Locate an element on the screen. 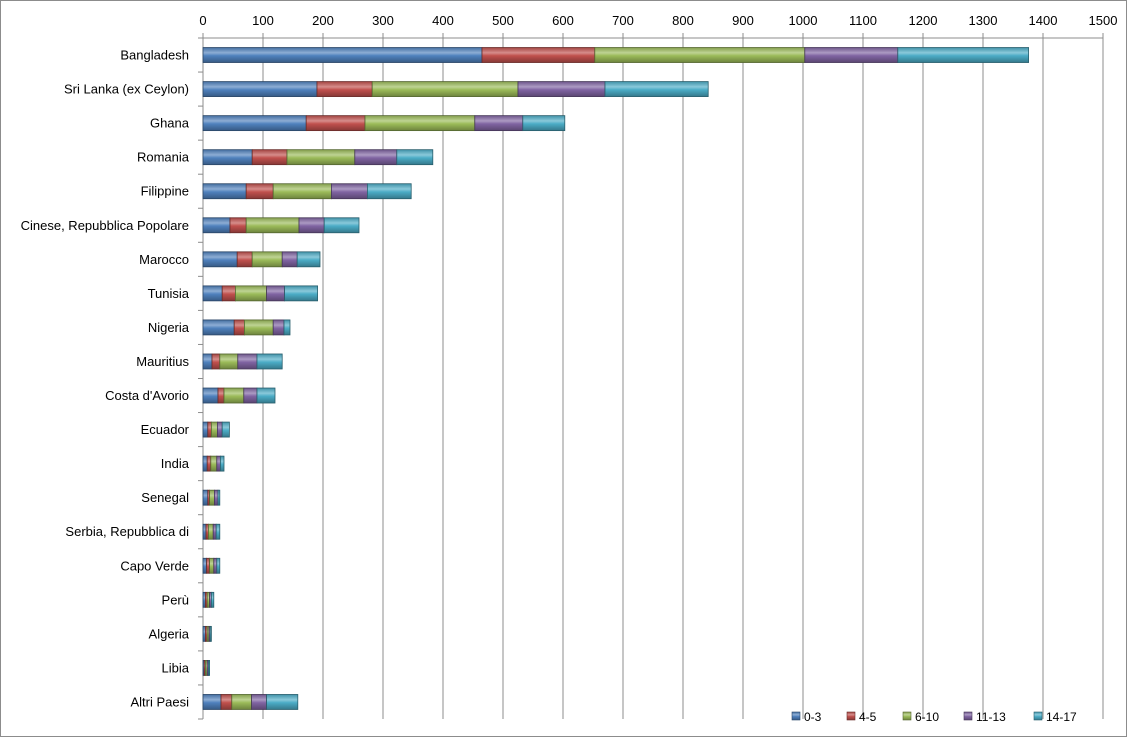 The image size is (1127, 737). x-tick-label: 300 is located at coordinates (383, 20).